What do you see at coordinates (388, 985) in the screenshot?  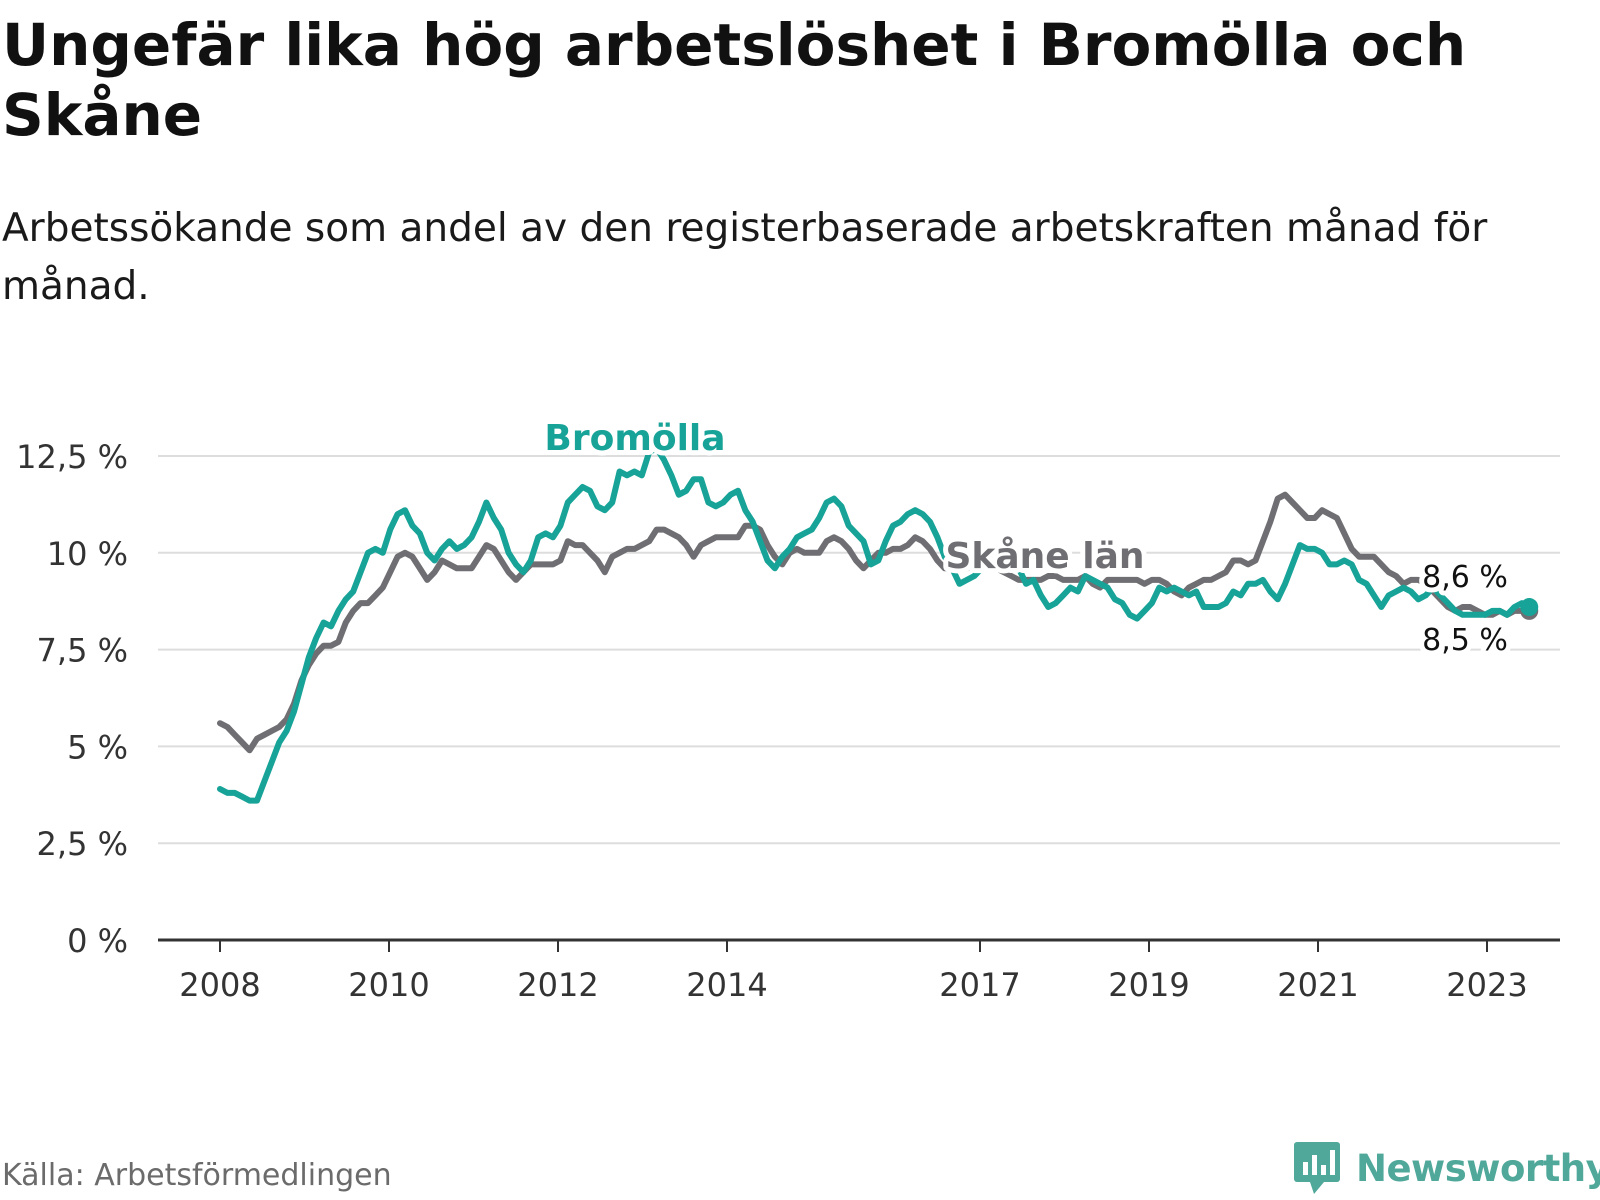 I see `x-tick-label: 2010` at bounding box center [388, 985].